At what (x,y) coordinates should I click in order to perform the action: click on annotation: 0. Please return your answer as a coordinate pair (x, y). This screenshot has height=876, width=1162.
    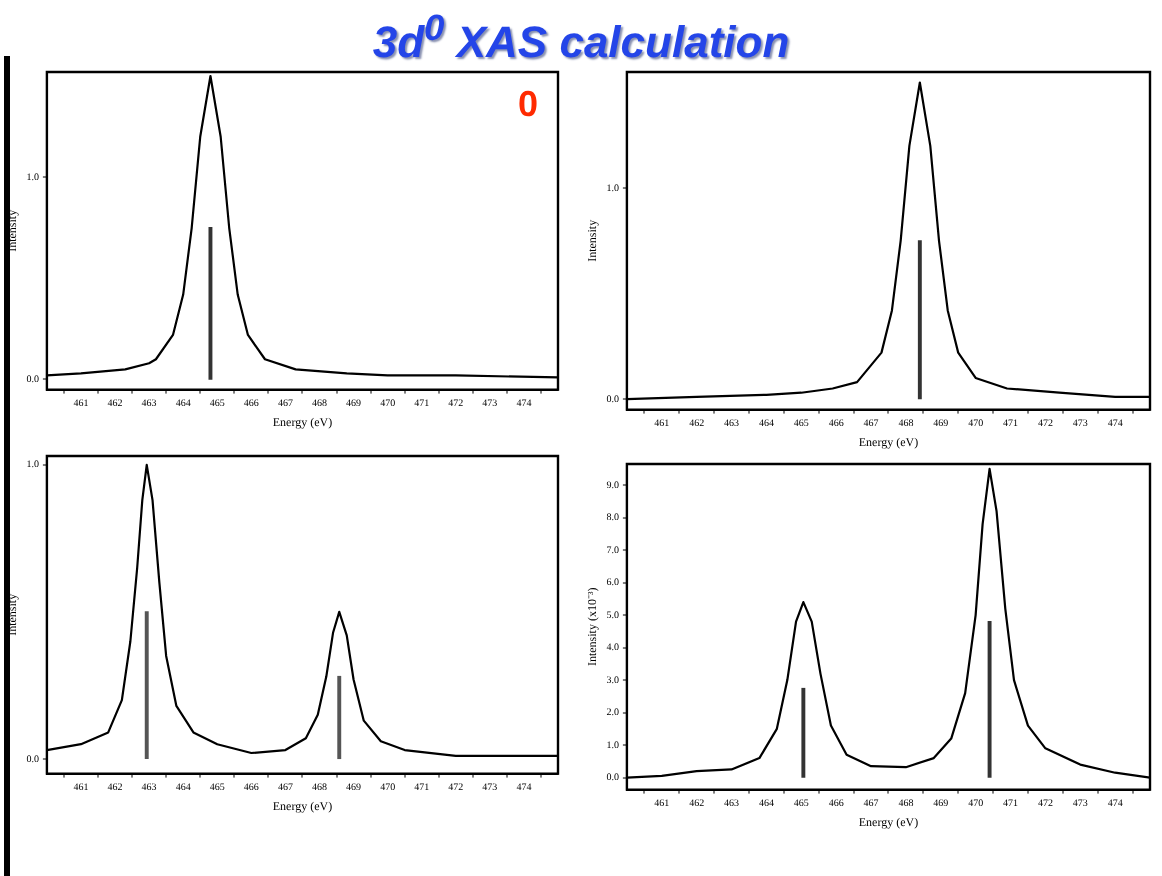
    Looking at the image, I should click on (527, 103).